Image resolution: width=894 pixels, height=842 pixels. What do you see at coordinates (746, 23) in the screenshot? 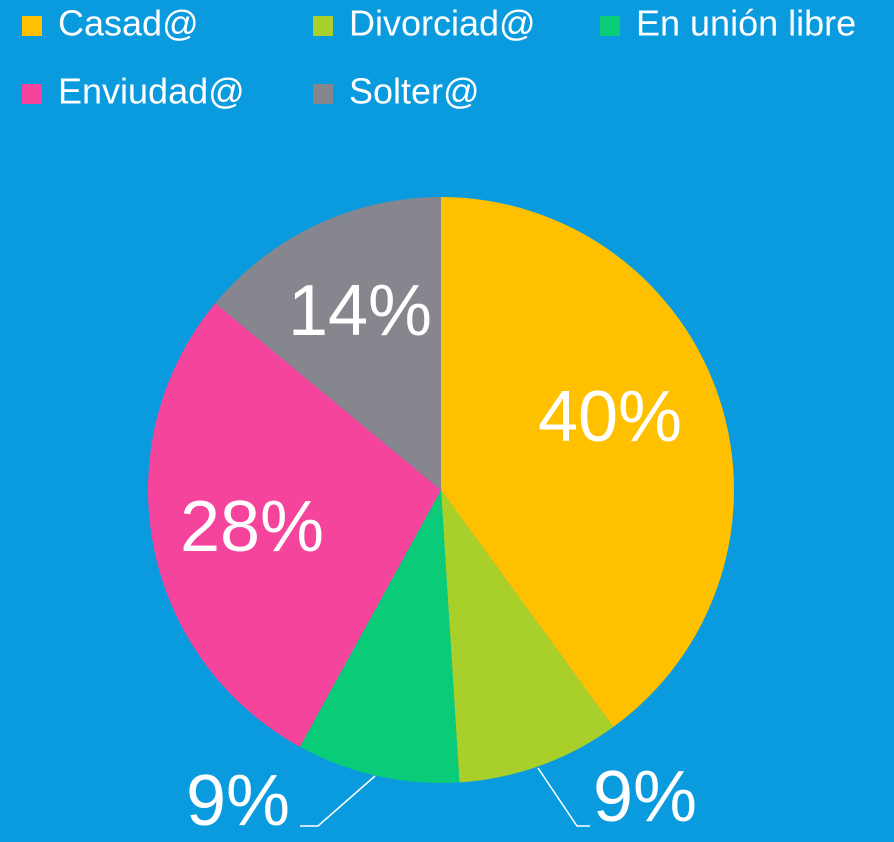
I see `legend-label: En unión libre` at bounding box center [746, 23].